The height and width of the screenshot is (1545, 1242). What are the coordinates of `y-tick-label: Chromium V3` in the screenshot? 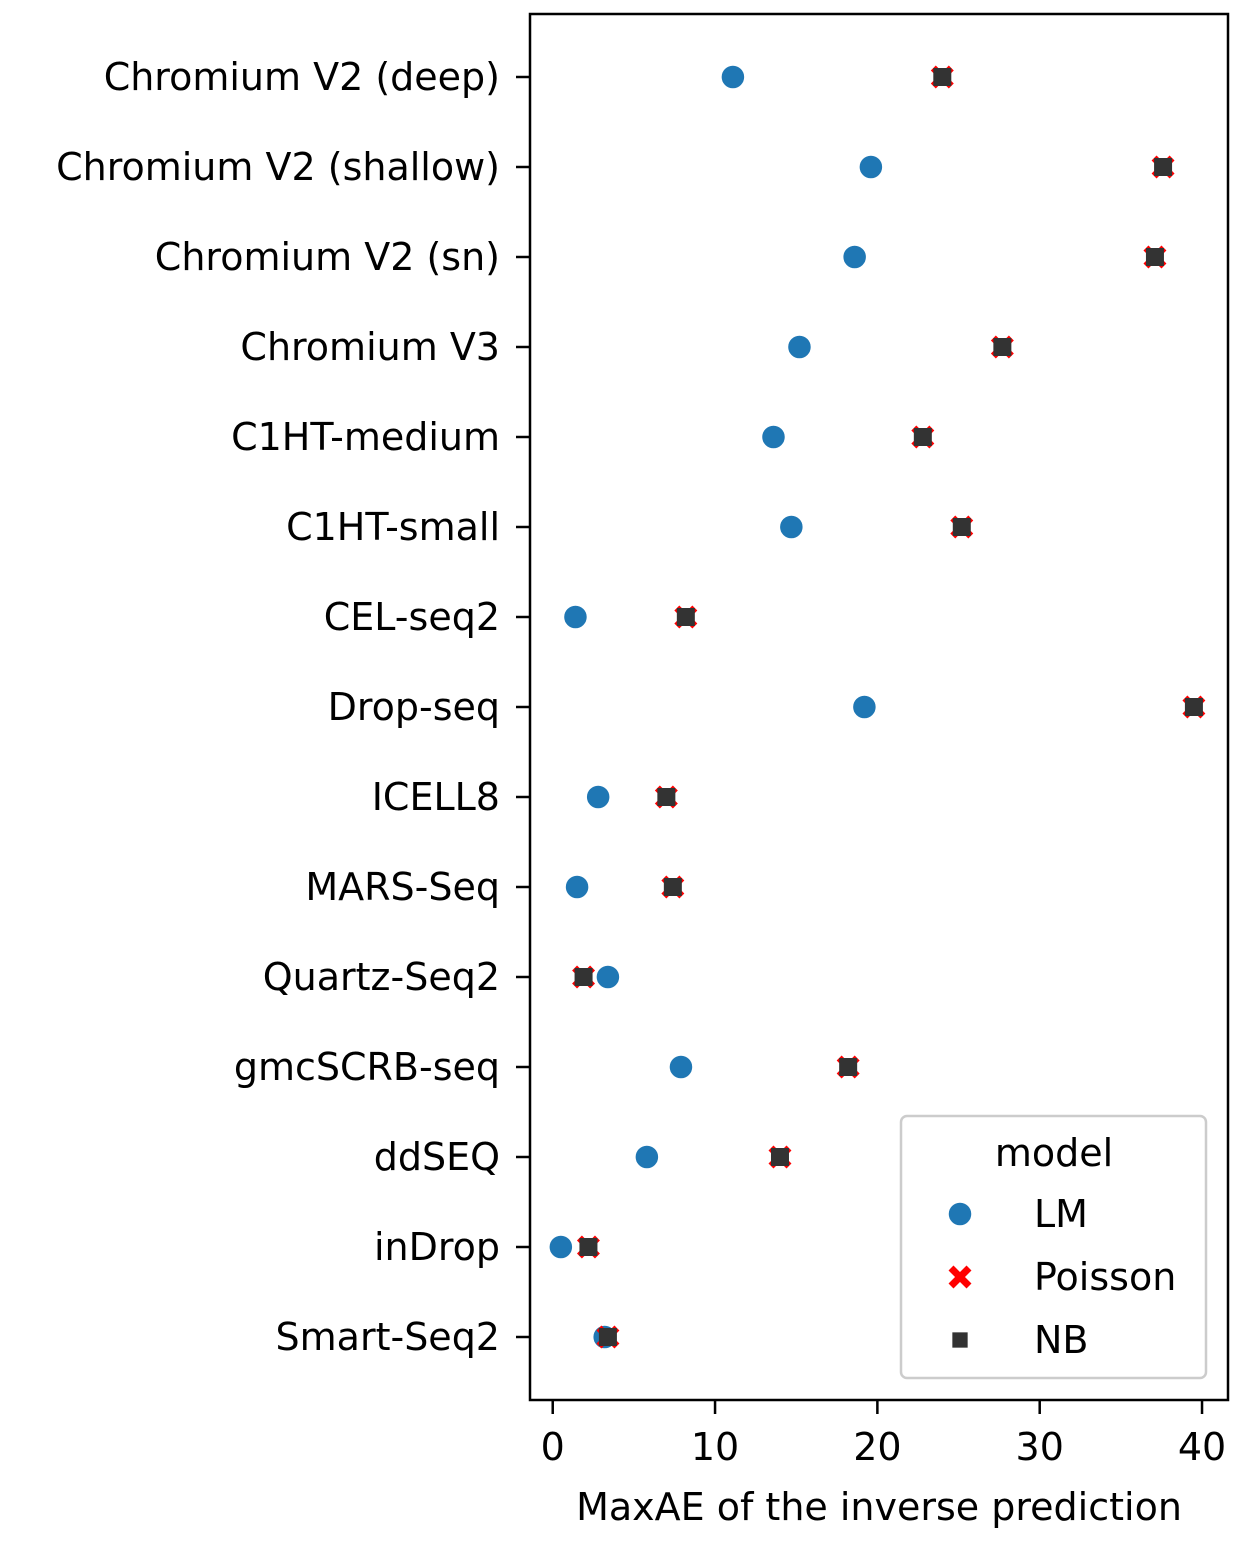 It's located at (370, 347).